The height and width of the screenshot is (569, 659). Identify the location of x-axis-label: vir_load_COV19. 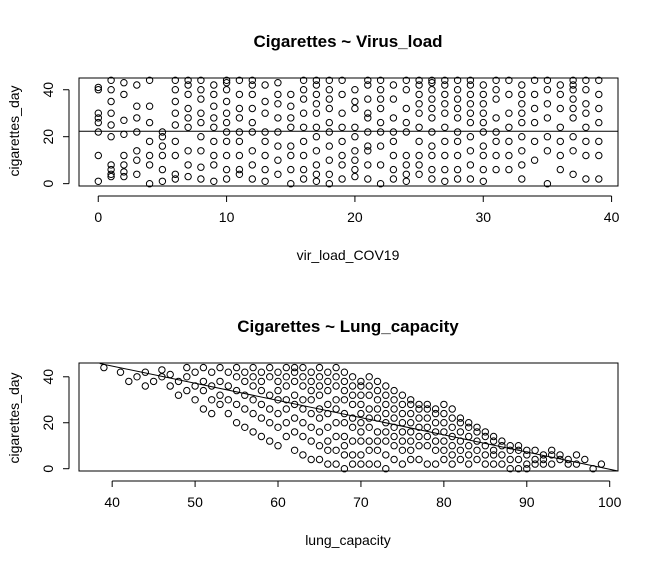
(348, 255).